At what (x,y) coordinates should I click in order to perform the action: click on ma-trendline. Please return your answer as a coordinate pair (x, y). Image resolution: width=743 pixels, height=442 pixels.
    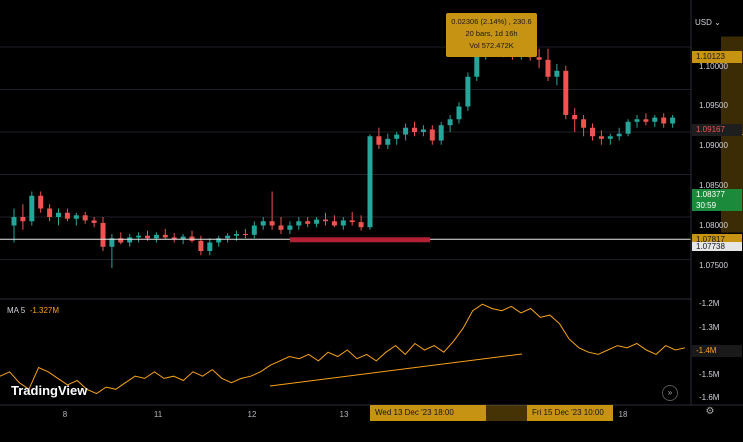
    Looking at the image, I should click on (396, 370).